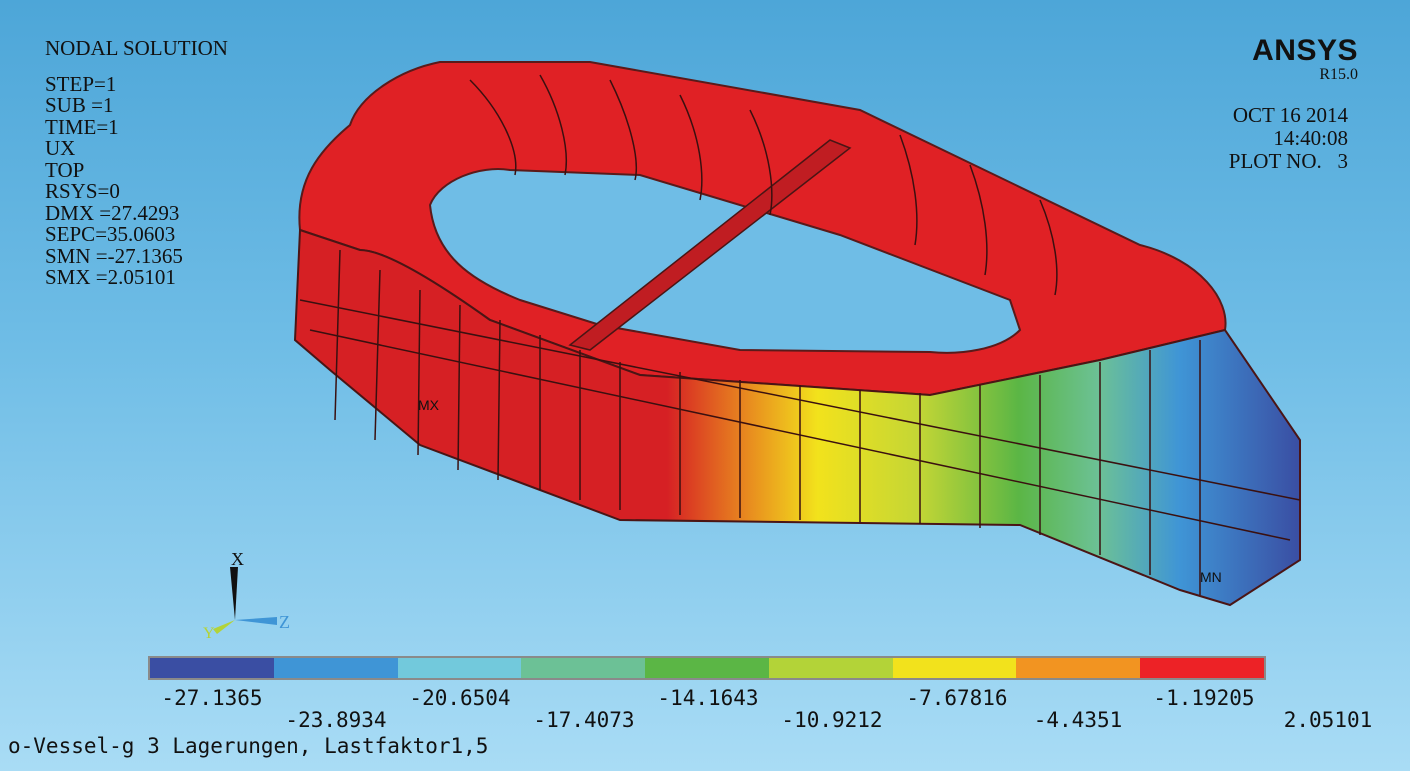  I want to click on legend-label: -10.9212, so click(832, 720).